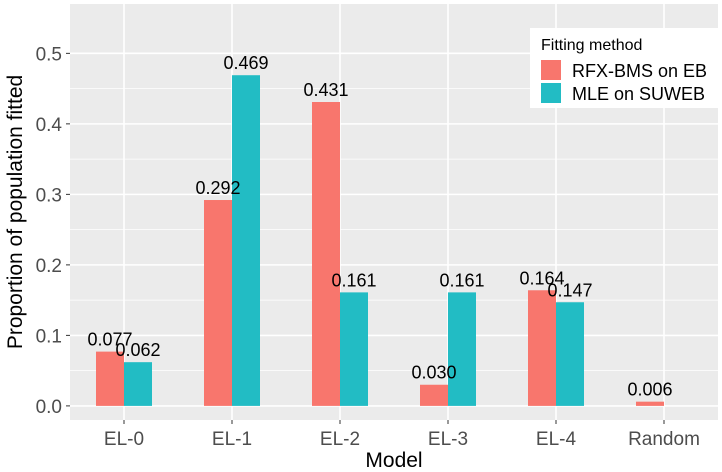 Image resolution: width=722 pixels, height=472 pixels. Describe the element at coordinates (649, 390) in the screenshot. I see `data-label: 0.006` at that location.